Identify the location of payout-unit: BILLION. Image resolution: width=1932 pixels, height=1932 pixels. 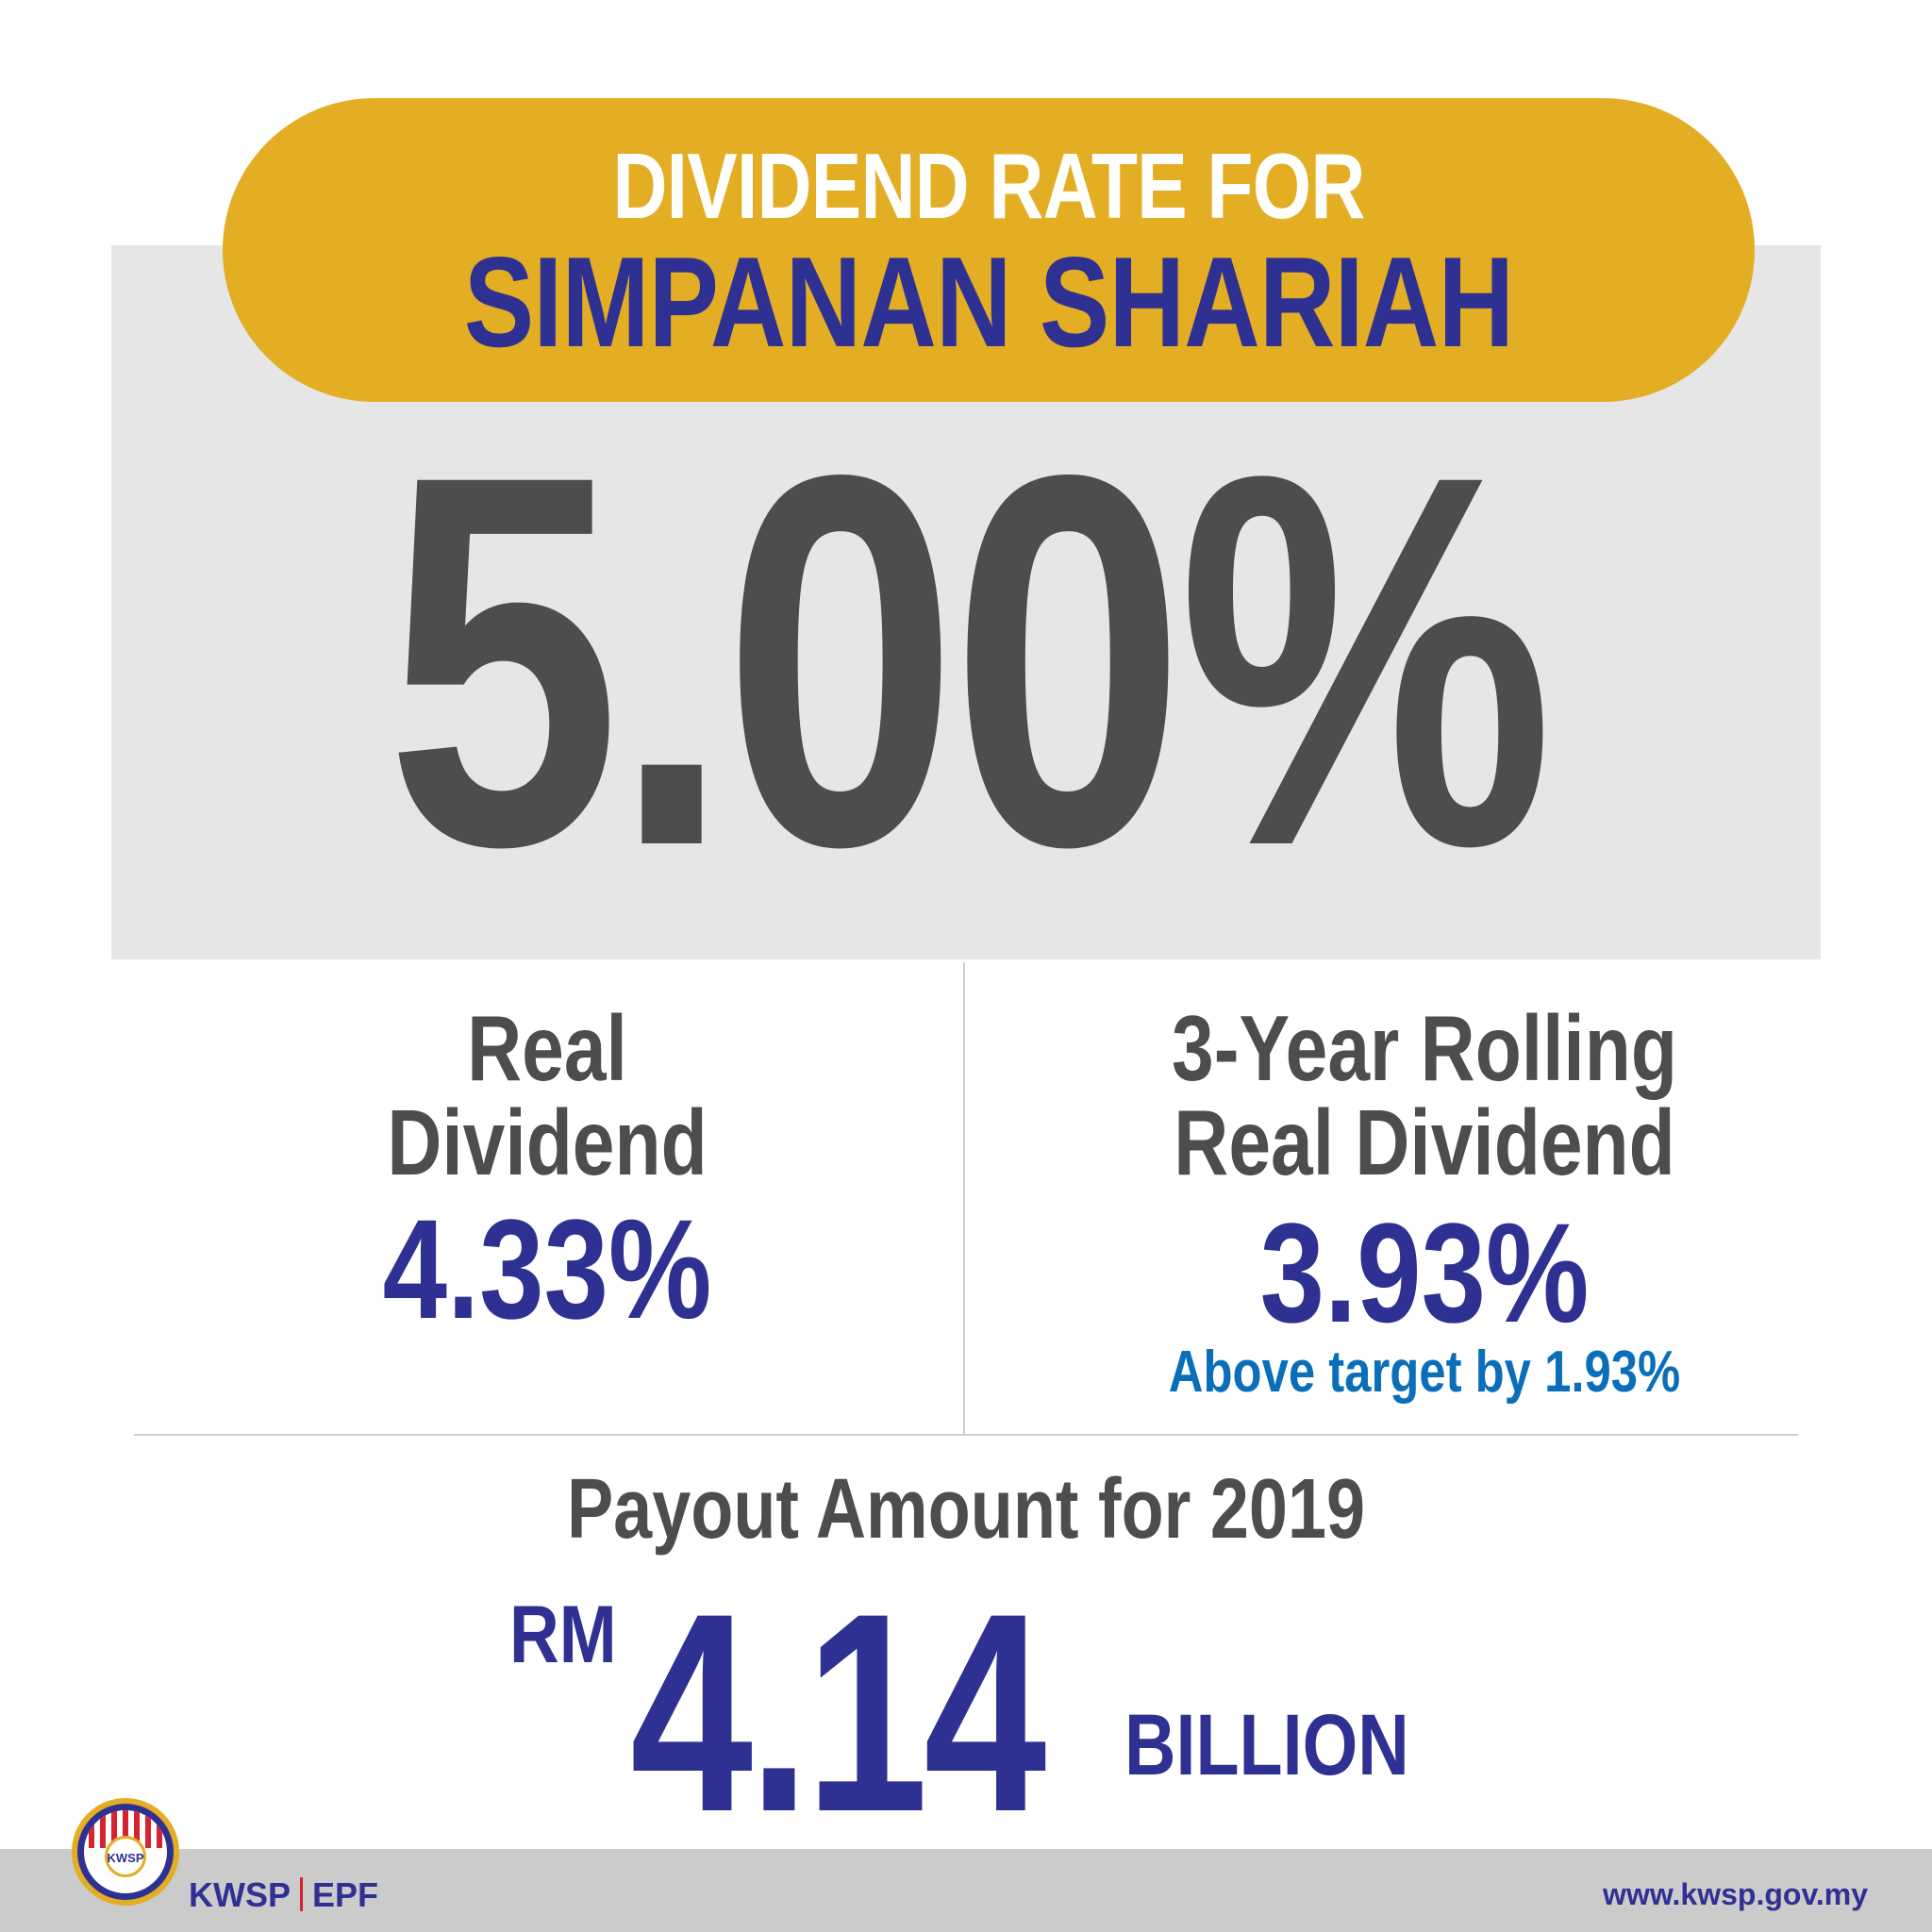
(1266, 1745).